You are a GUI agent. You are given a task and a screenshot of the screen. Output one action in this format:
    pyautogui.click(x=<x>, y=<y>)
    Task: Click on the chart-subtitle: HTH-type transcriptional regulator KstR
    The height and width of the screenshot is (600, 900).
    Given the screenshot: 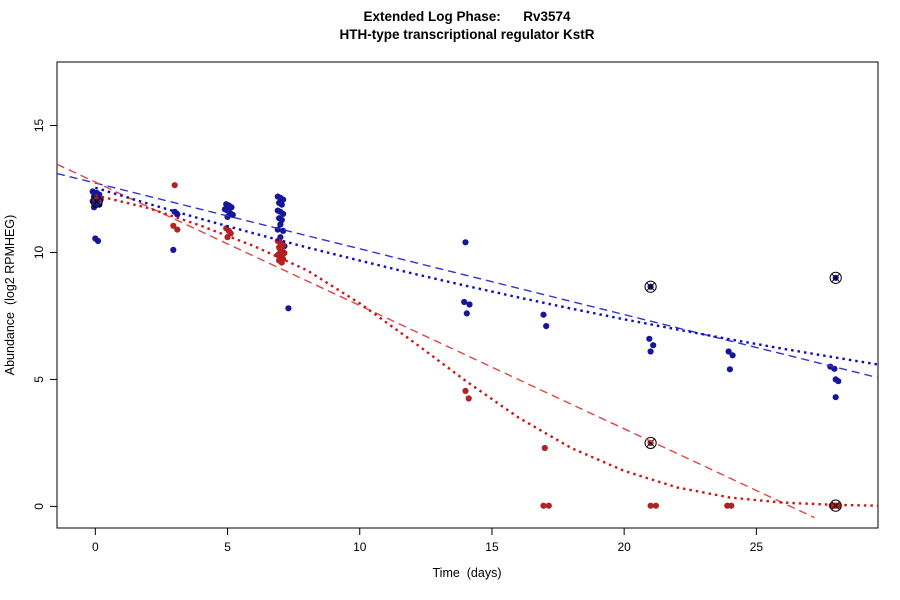 What is the action you would take?
    pyautogui.click(x=466, y=34)
    